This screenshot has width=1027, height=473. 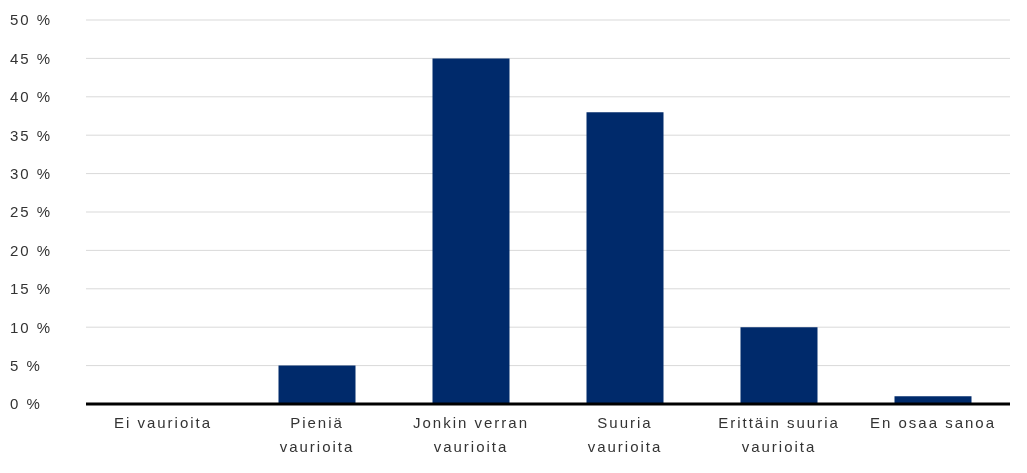 I want to click on y-tick-label: 35 %, so click(x=31, y=135).